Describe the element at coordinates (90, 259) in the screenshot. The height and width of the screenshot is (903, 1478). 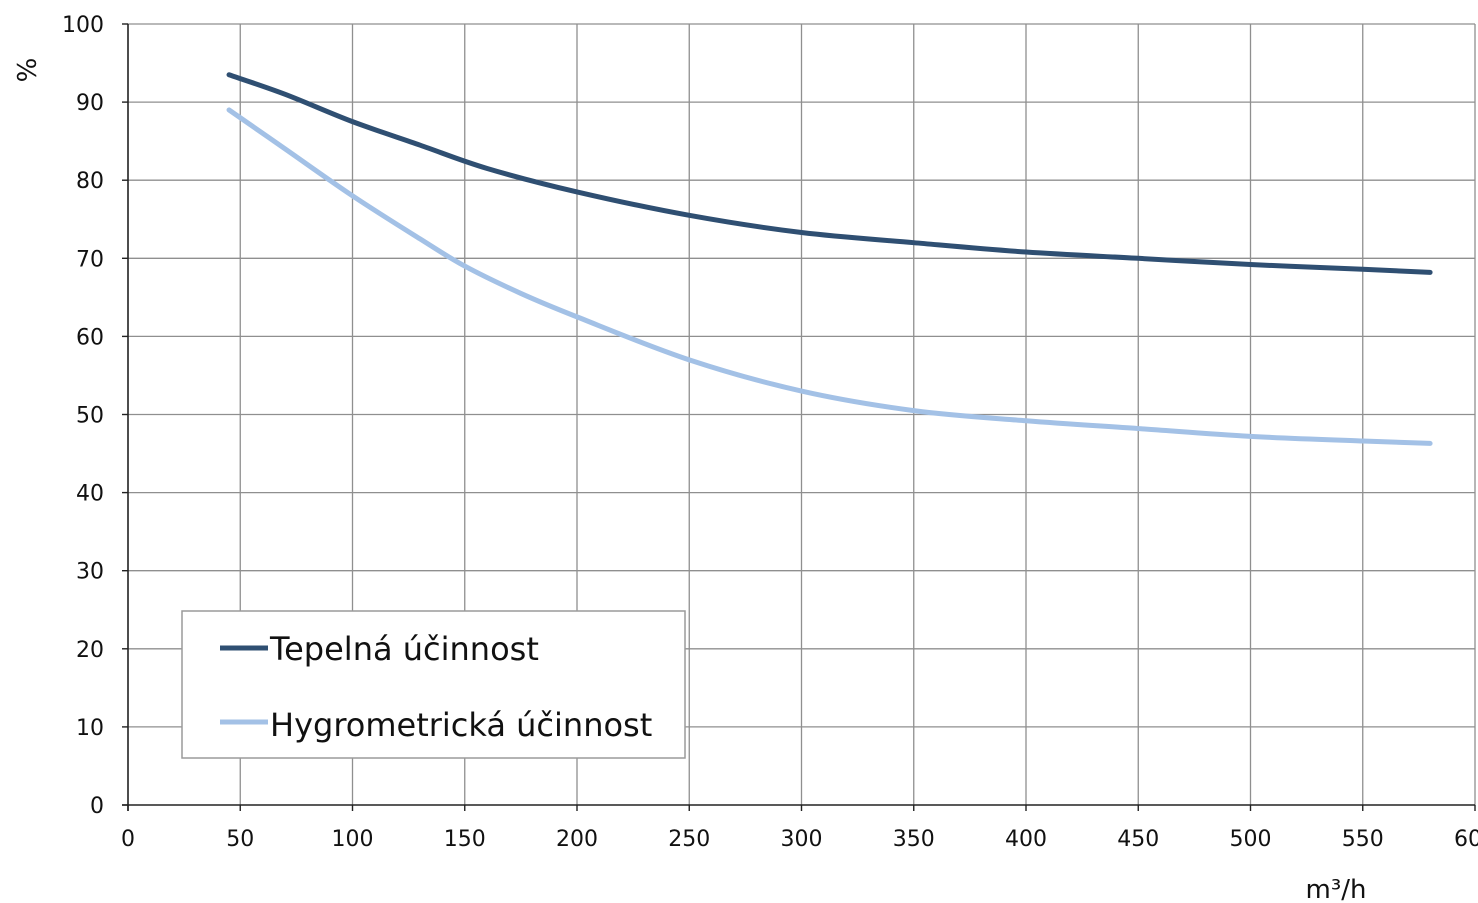
I see `y-tick-label-70: 70` at that location.